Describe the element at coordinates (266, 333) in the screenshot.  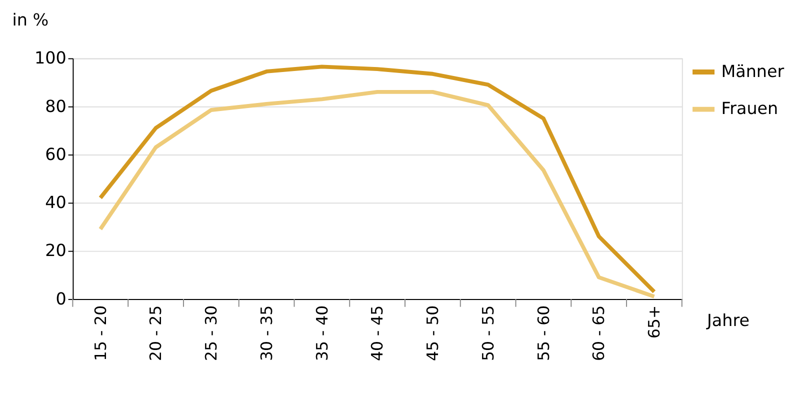
I see `x-tick-label: 30 - 35` at that location.